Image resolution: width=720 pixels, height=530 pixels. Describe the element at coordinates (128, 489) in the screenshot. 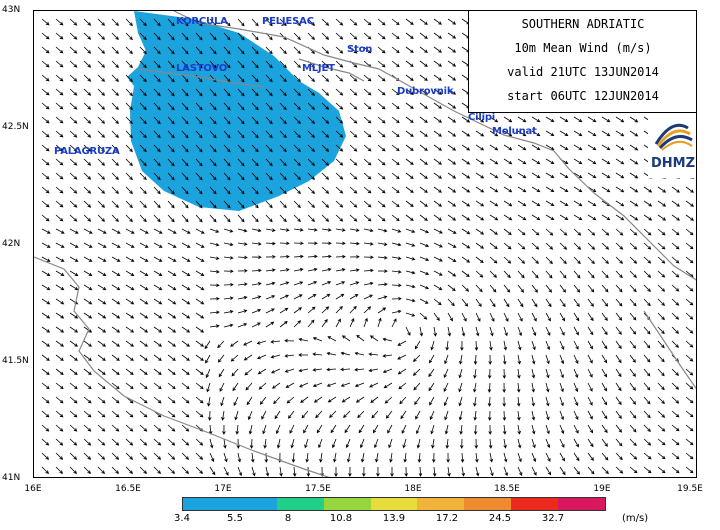

I see `lon-label-16-5: 16.5E` at that location.